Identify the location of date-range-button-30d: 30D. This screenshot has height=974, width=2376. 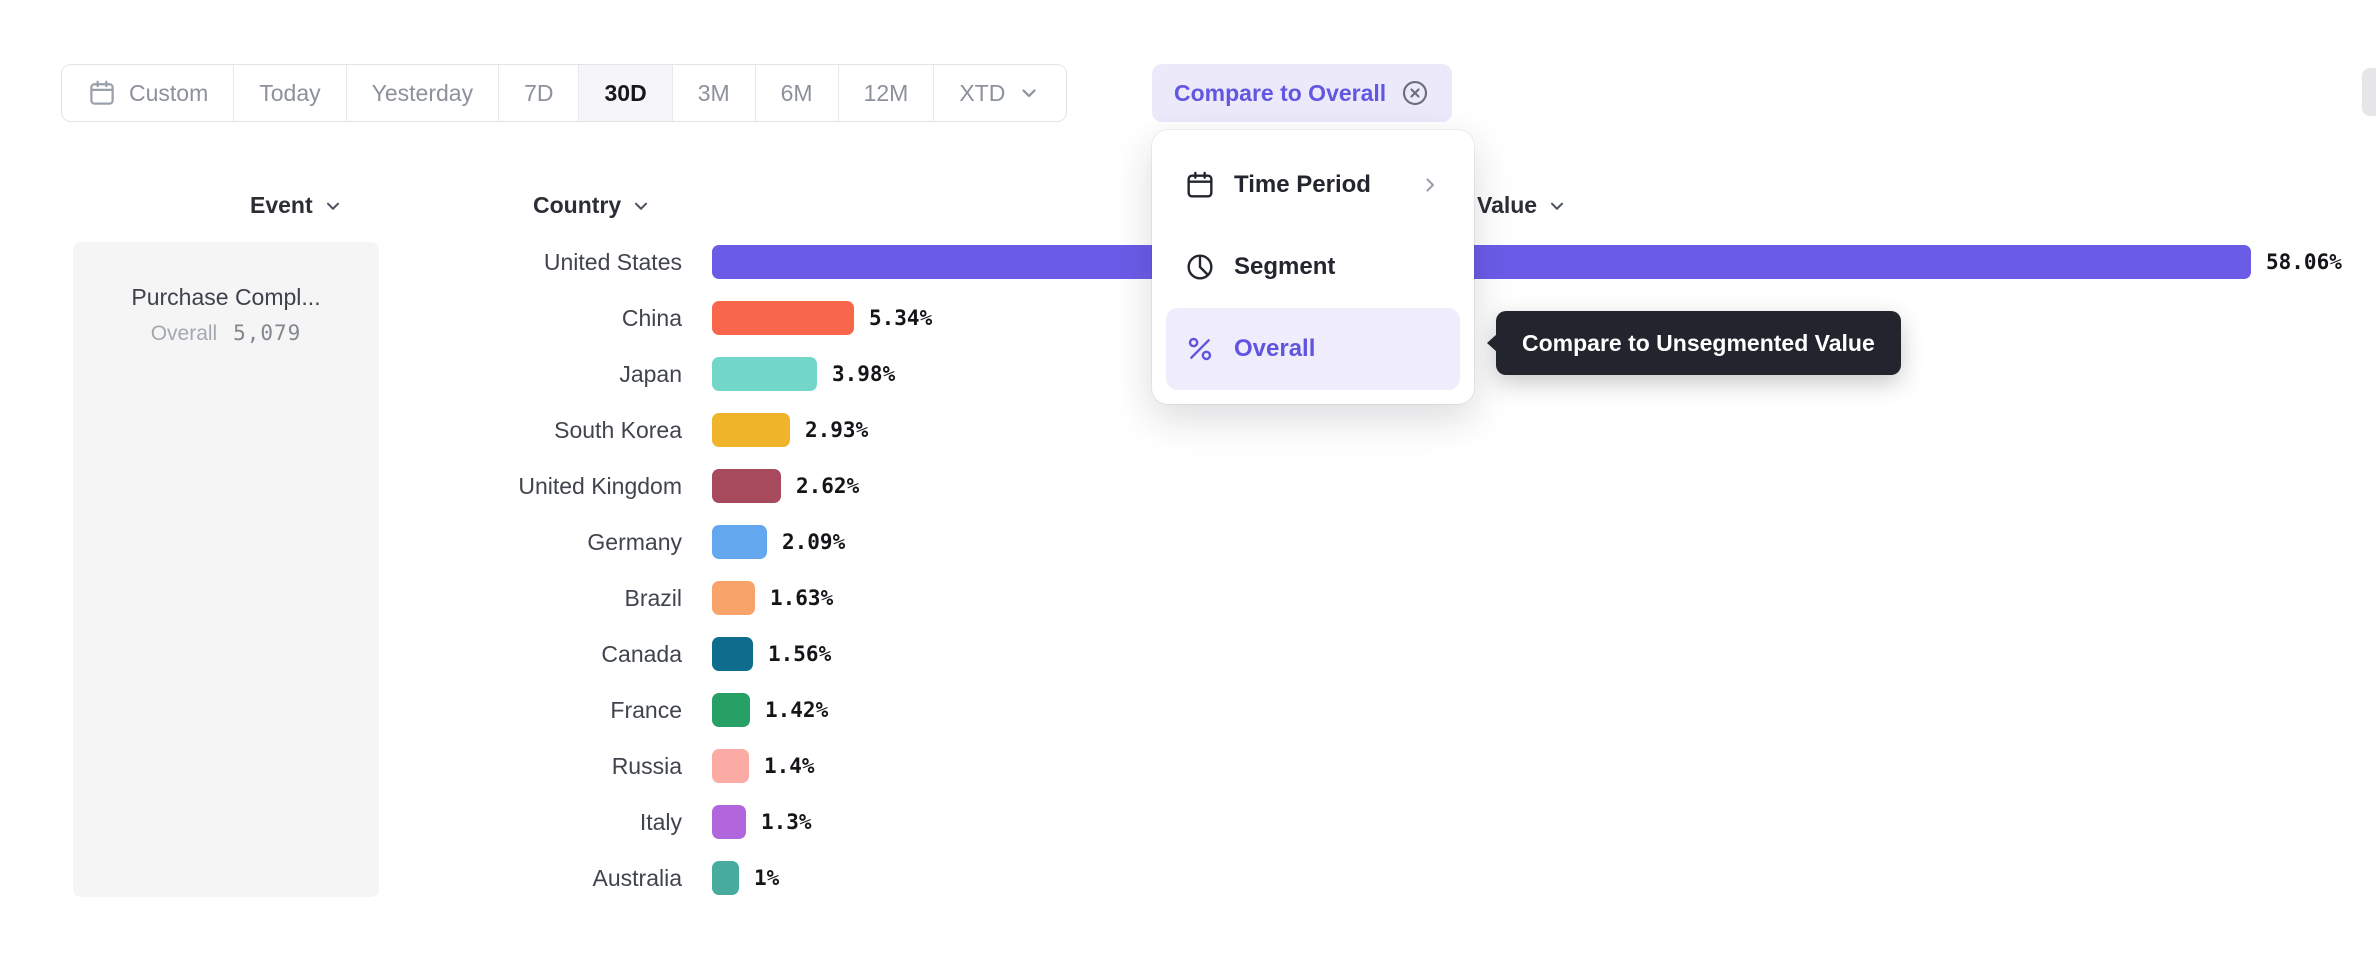
(626, 93).